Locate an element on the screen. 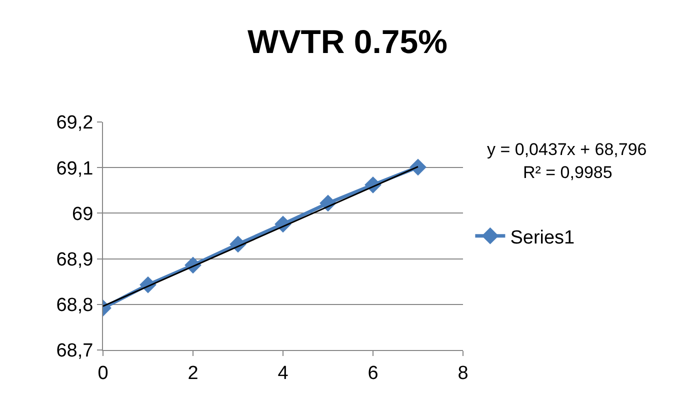 The height and width of the screenshot is (412, 695). y-tick-label: 69,1 is located at coordinates (75, 169).